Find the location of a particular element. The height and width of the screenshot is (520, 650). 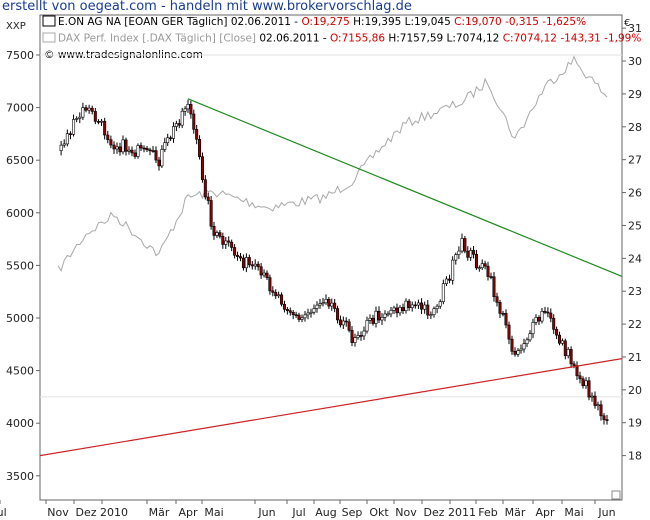

legend-eon-hl: H:19,395 L:19,045 is located at coordinates (402, 22).